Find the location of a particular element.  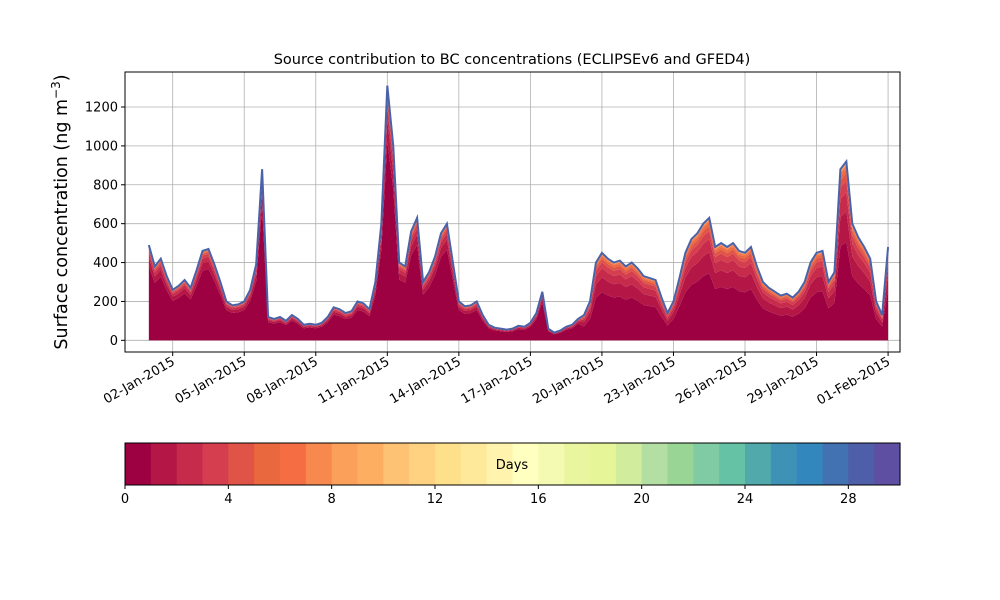

colorbar-tick-label: 0 is located at coordinates (125, 499).